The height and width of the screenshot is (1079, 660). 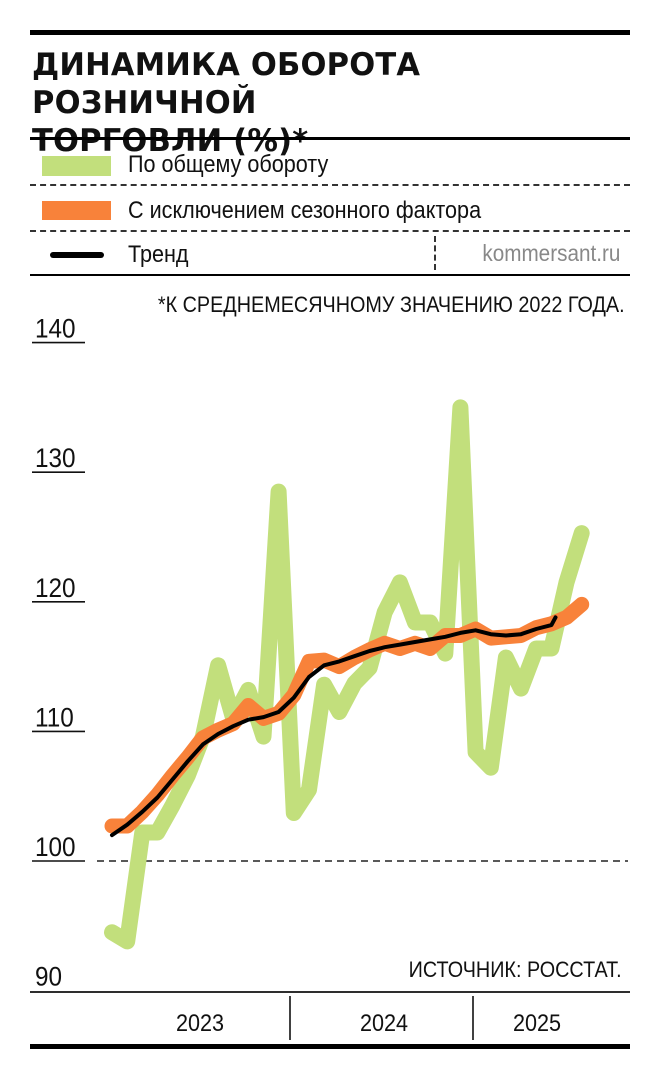 What do you see at coordinates (54, 717) in the screenshot?
I see `y-tick-label: 110` at bounding box center [54, 717].